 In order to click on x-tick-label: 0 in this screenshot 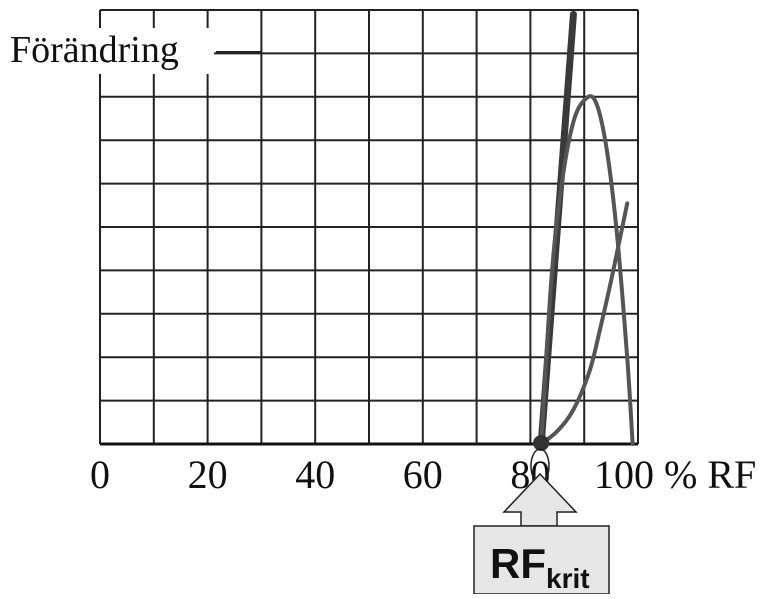, I will do `click(100, 474)`.